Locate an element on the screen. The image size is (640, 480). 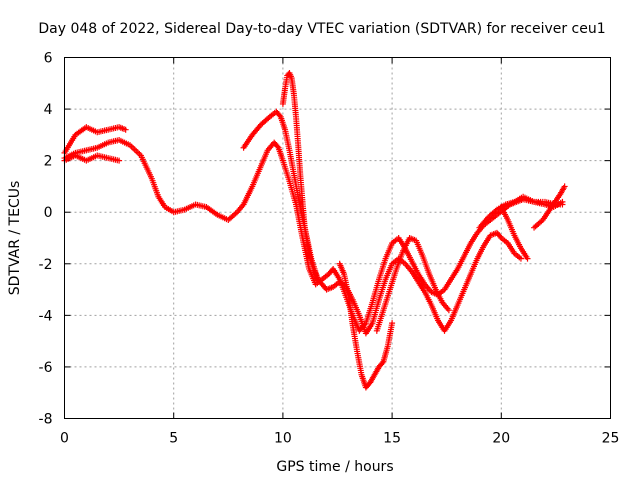
x-tick-label: 0 is located at coordinates (64, 439).